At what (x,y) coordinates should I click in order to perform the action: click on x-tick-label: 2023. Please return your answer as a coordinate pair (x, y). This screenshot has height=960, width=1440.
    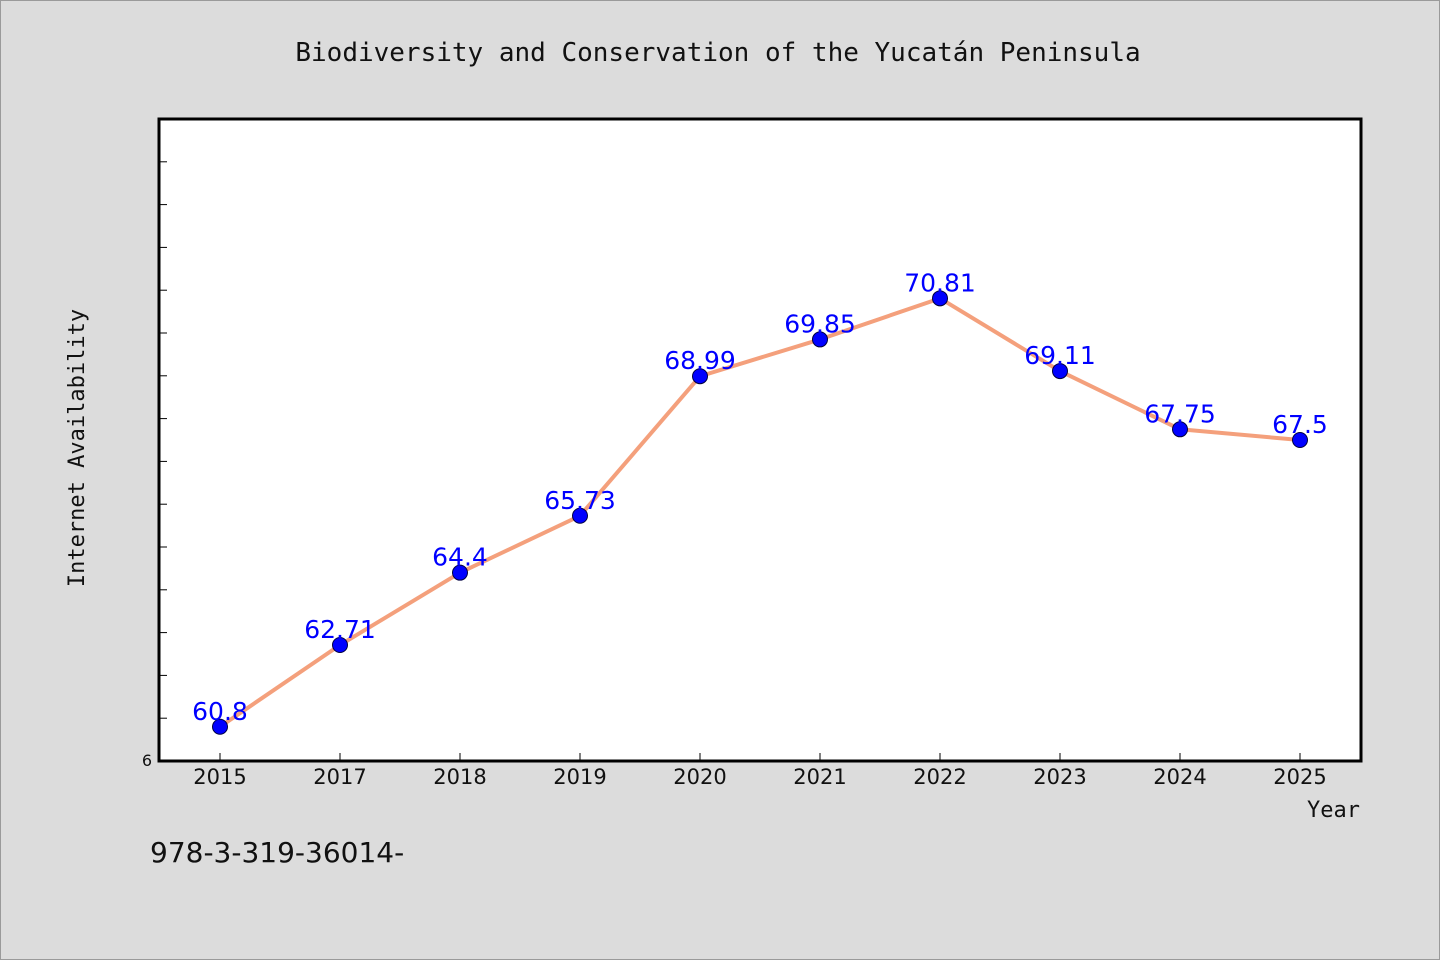
    Looking at the image, I should click on (1059, 777).